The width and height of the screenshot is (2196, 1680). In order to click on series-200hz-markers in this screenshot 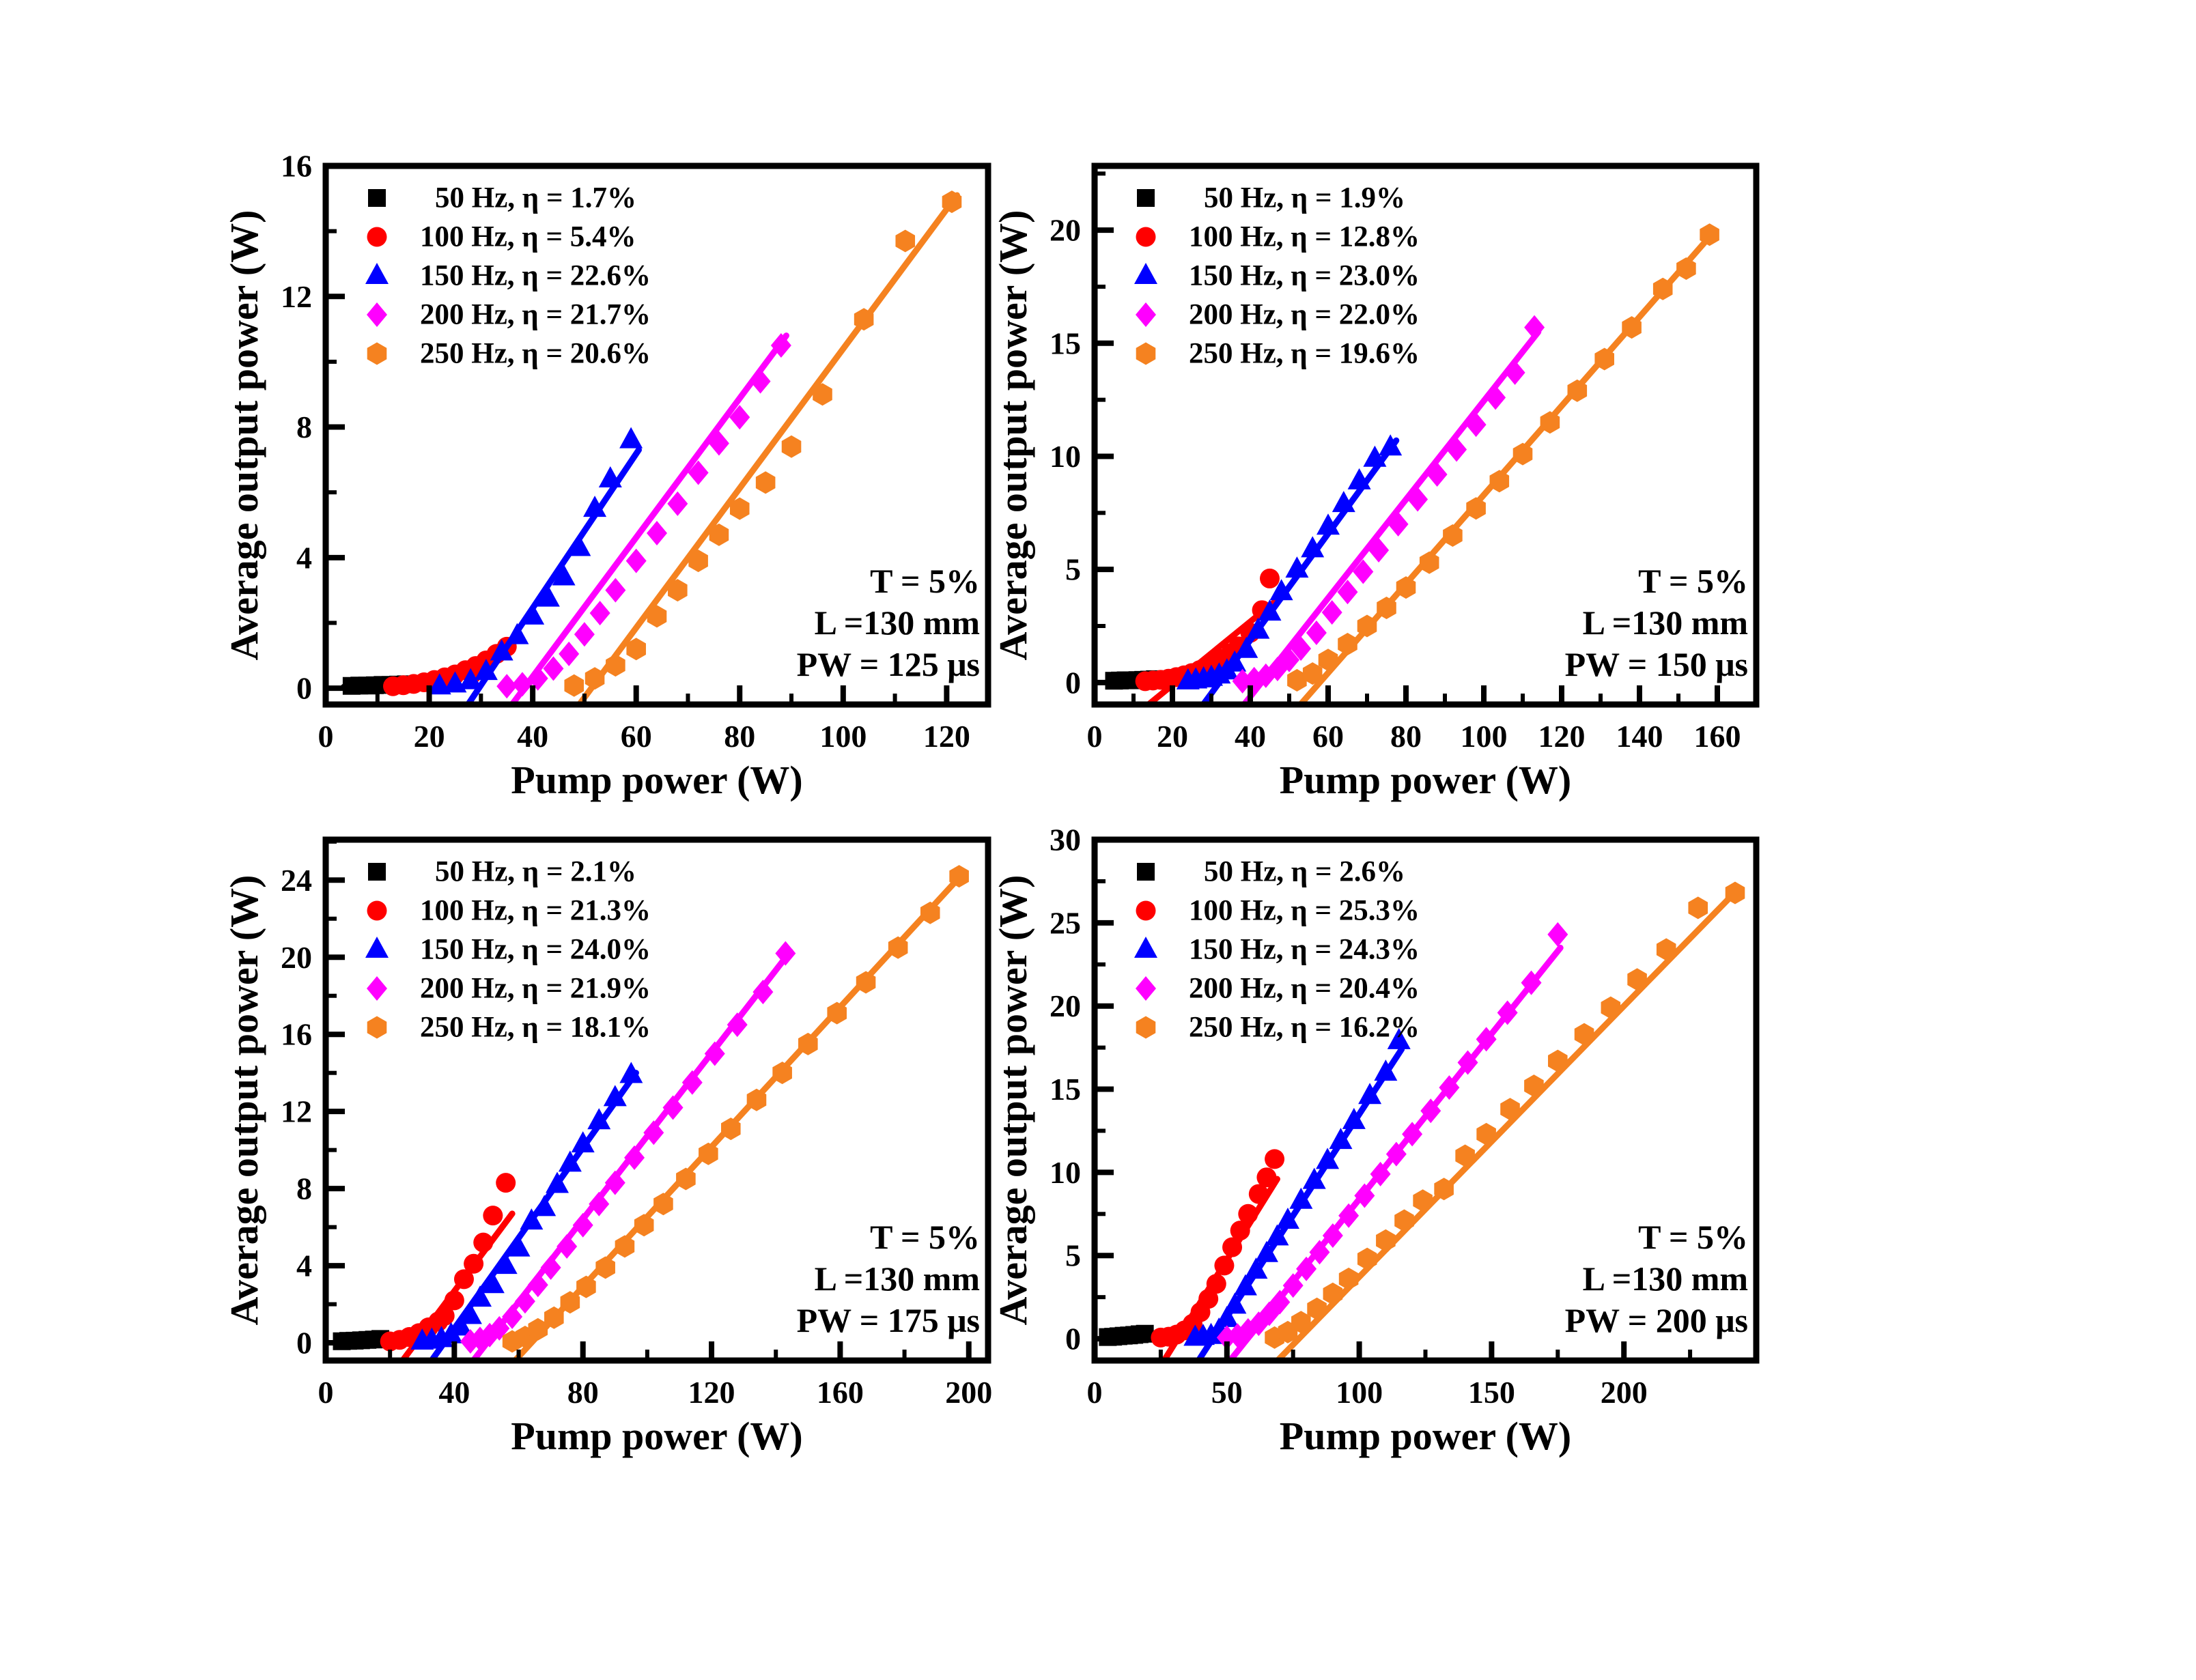, I will do `click(1392, 1136)`.